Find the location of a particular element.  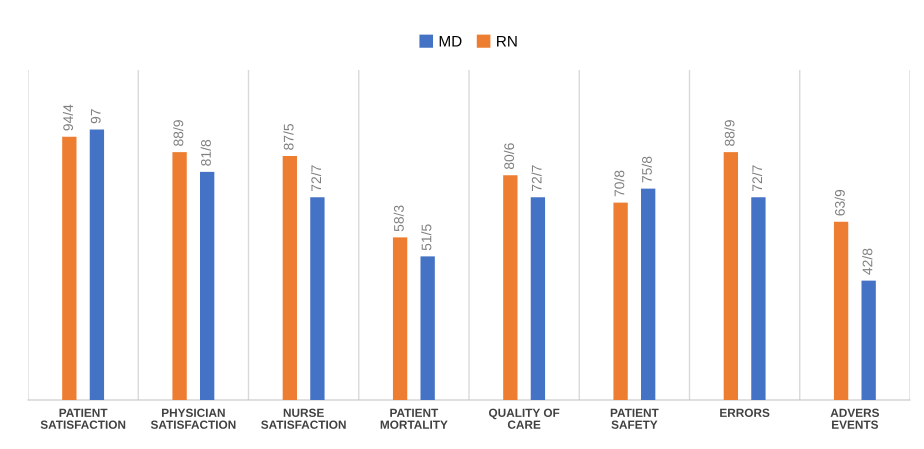

legend-label: RN is located at coordinates (507, 41).